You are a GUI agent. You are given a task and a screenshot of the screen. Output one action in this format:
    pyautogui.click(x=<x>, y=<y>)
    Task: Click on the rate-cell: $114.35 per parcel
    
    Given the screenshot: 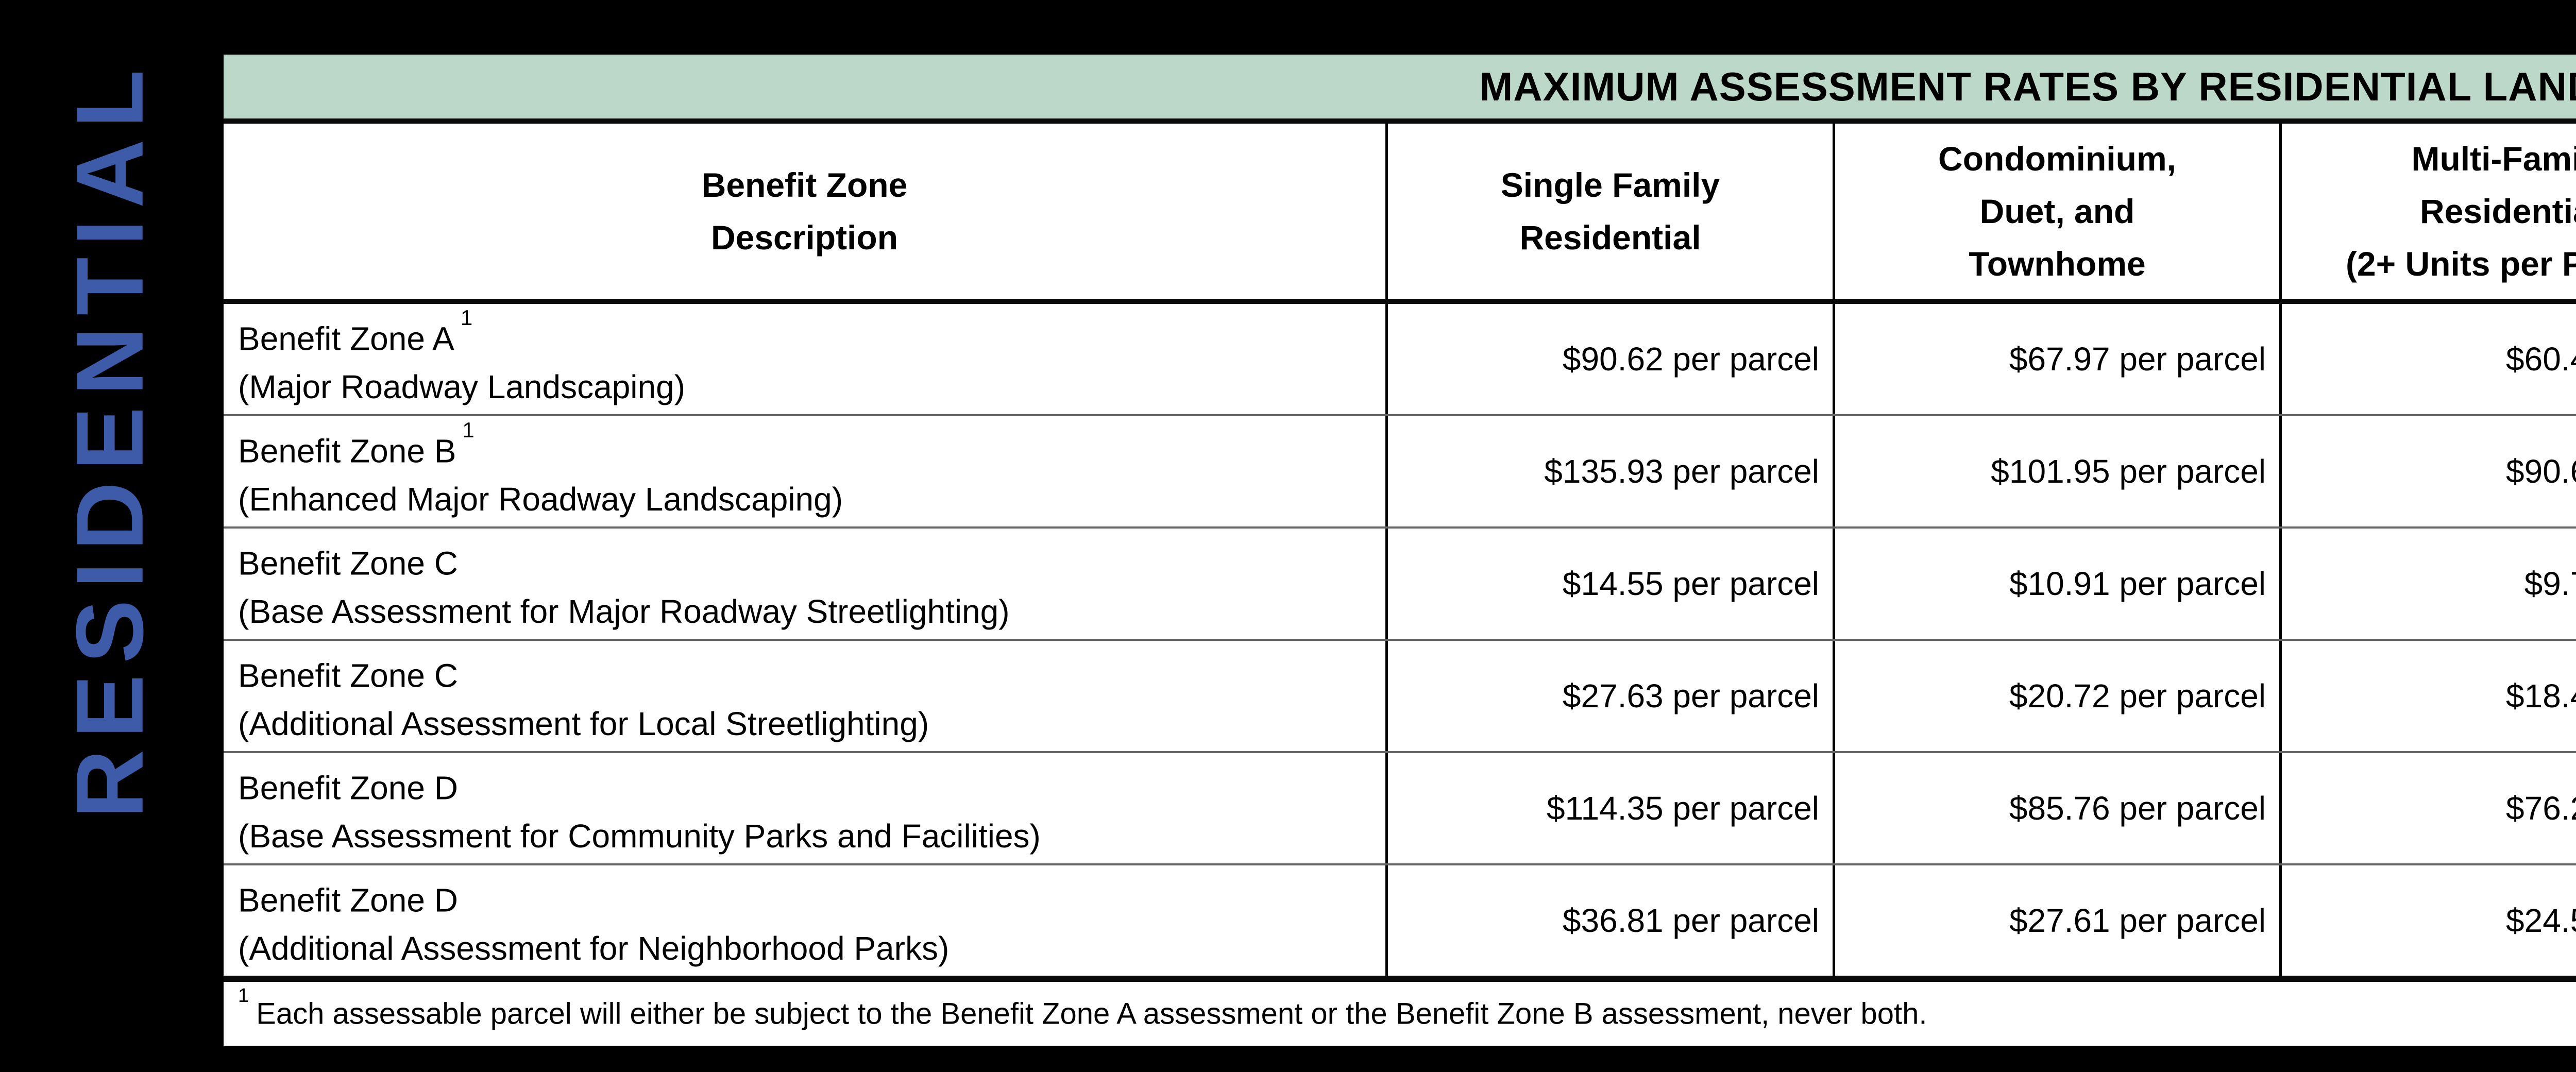 What is the action you would take?
    pyautogui.click(x=1612, y=808)
    